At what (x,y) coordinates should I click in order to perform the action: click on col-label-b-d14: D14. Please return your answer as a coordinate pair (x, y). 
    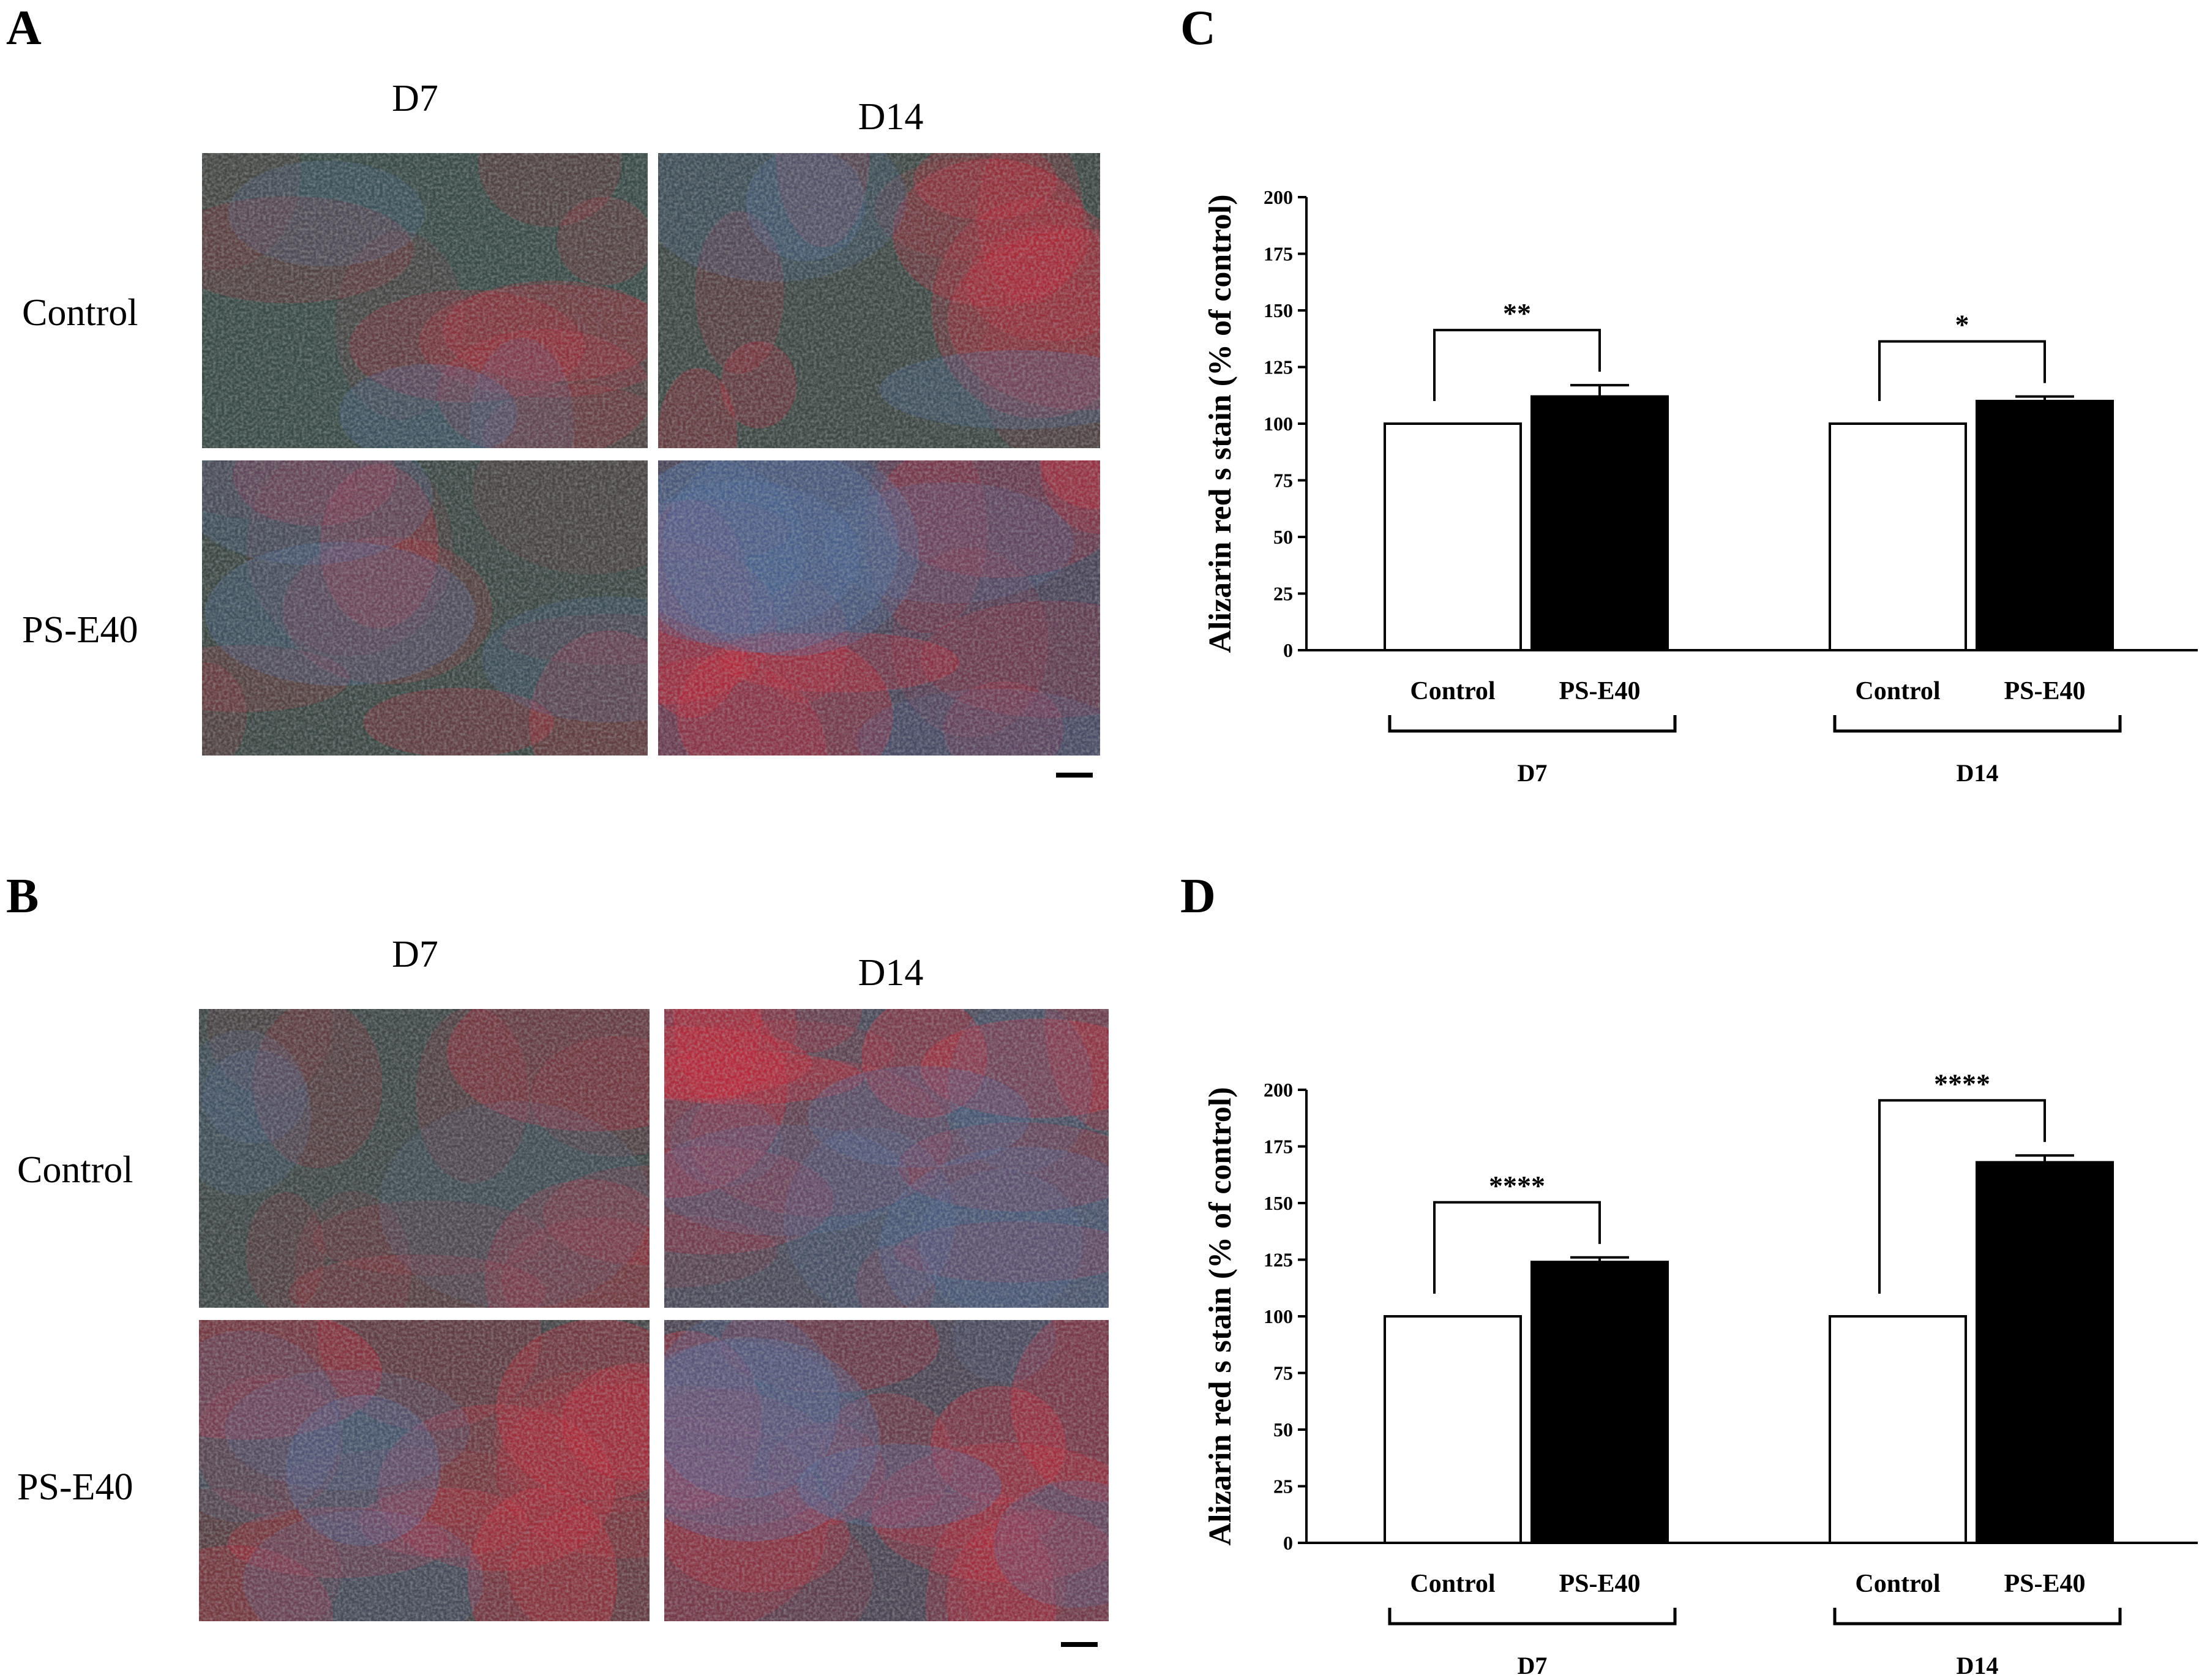
    Looking at the image, I should click on (891, 973).